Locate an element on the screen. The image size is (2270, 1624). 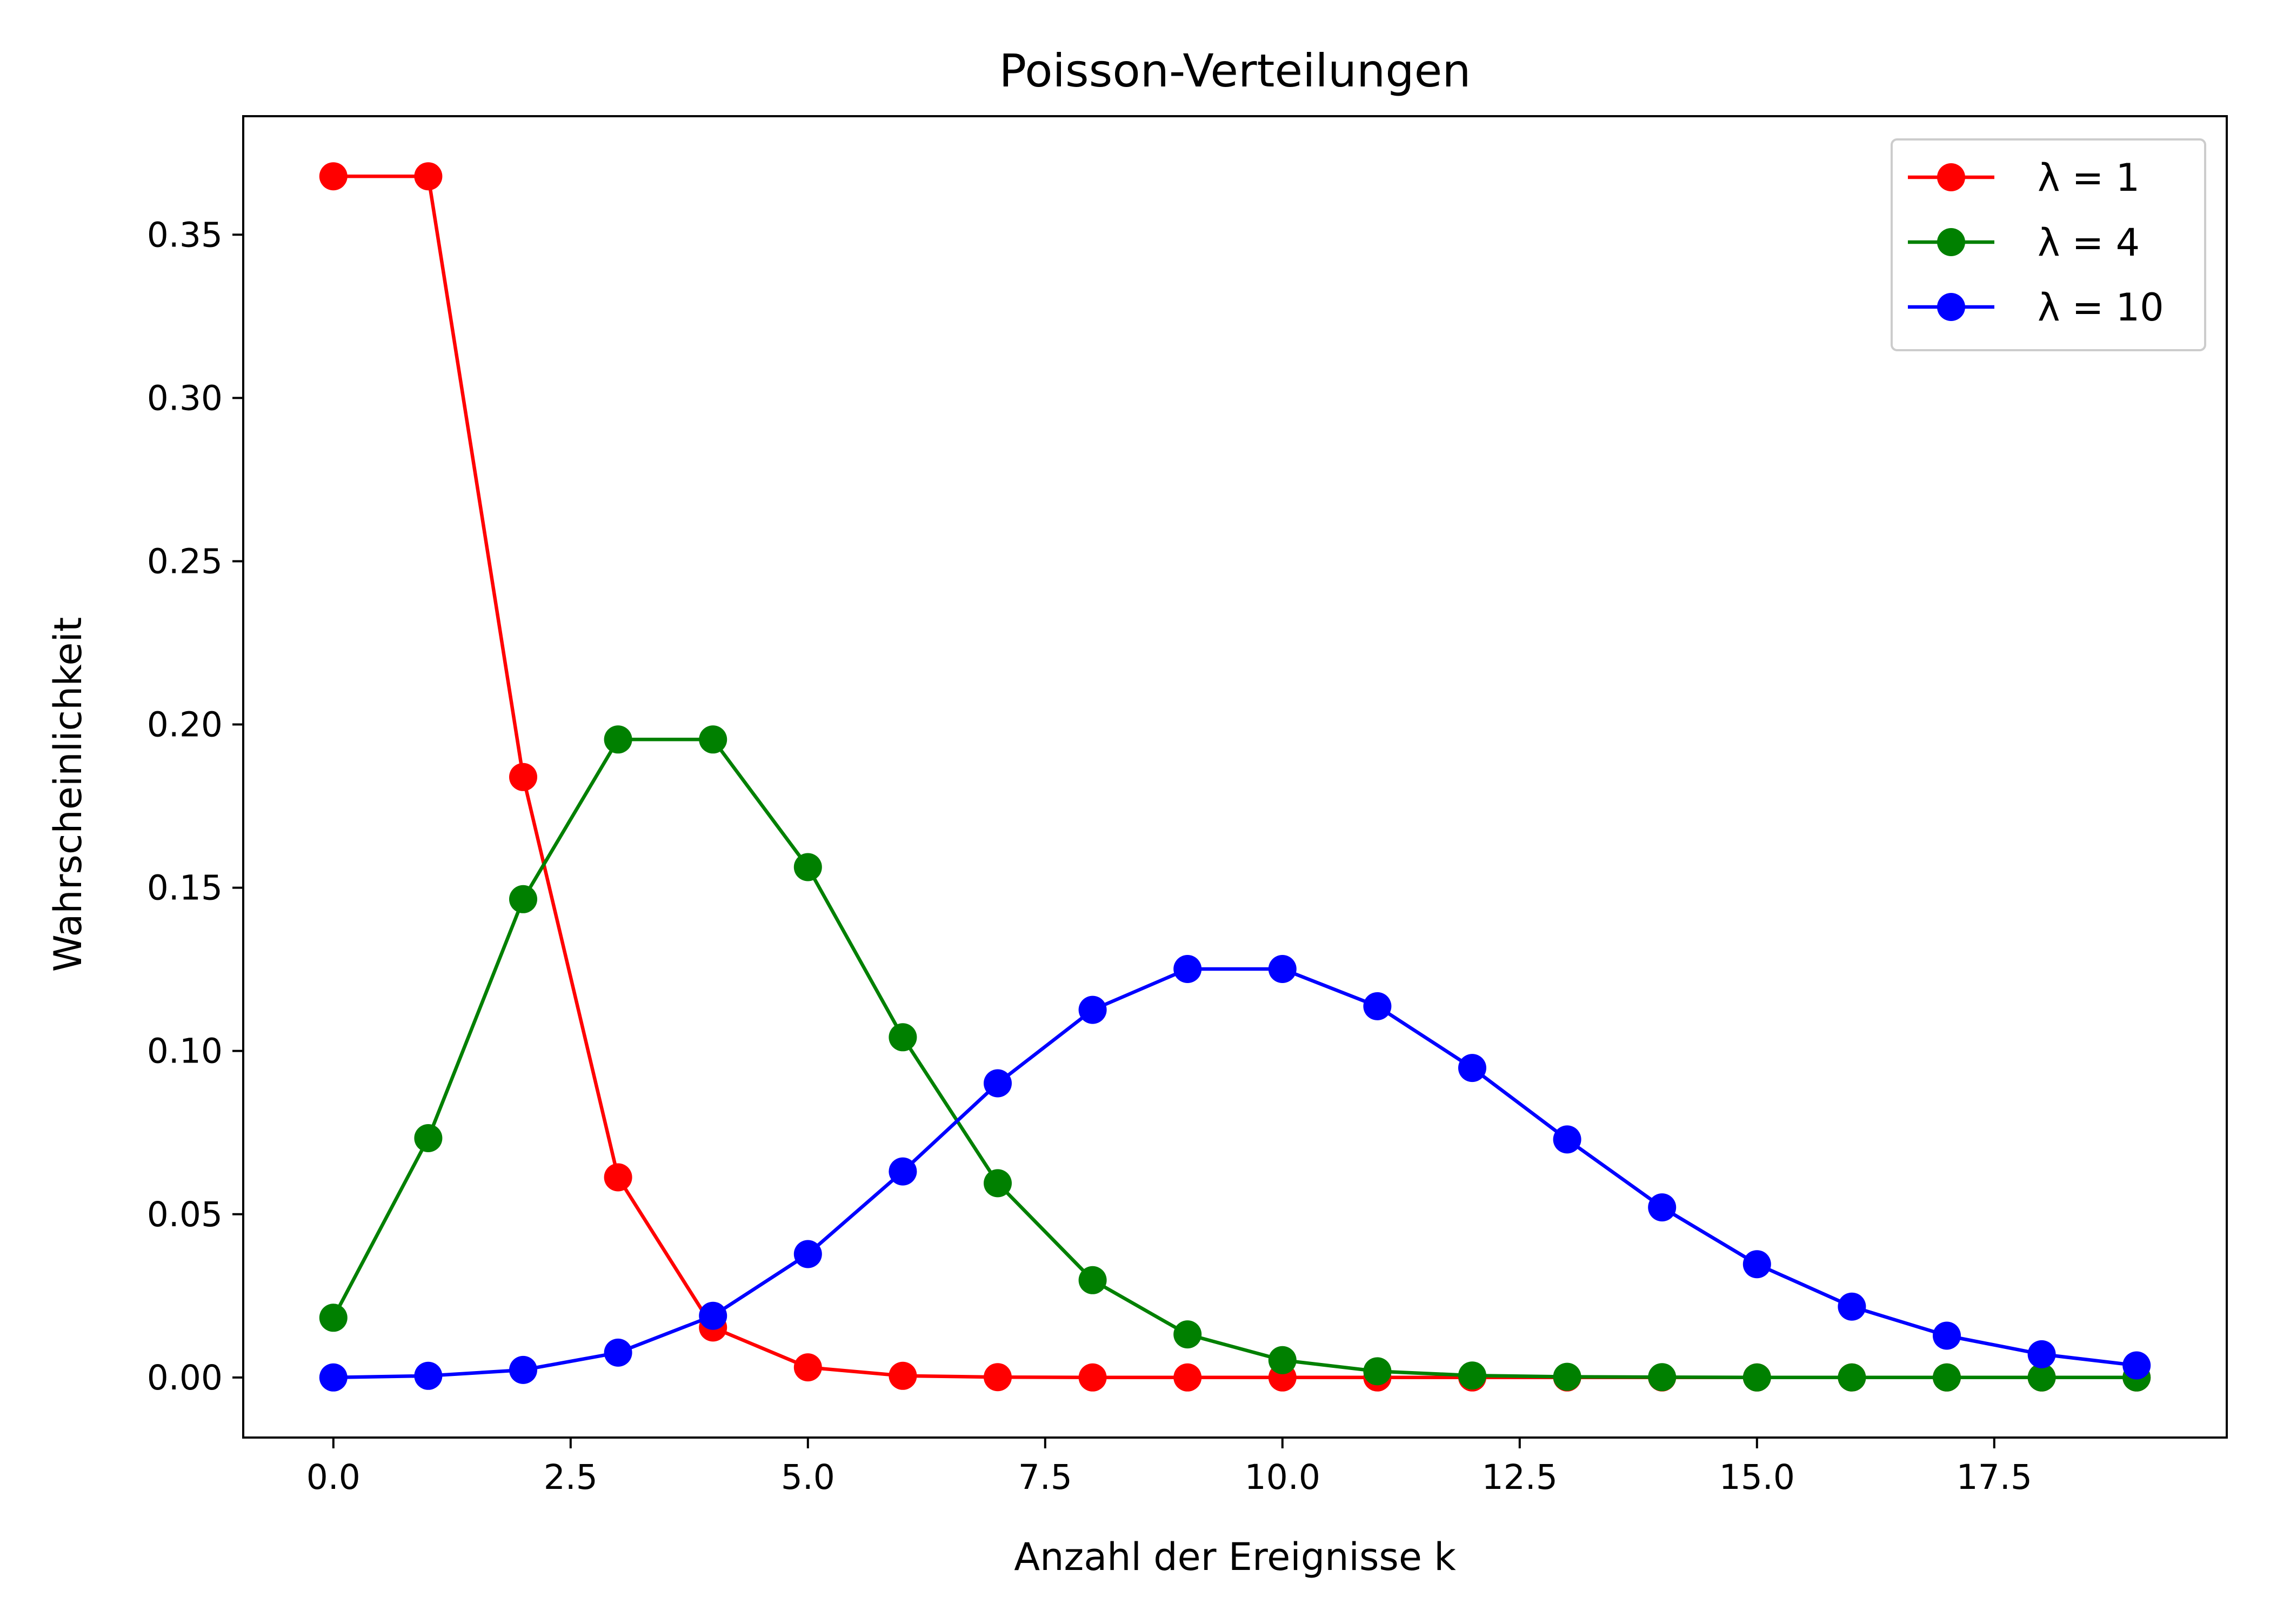
y-tick-label: 0.30 is located at coordinates (185, 398).